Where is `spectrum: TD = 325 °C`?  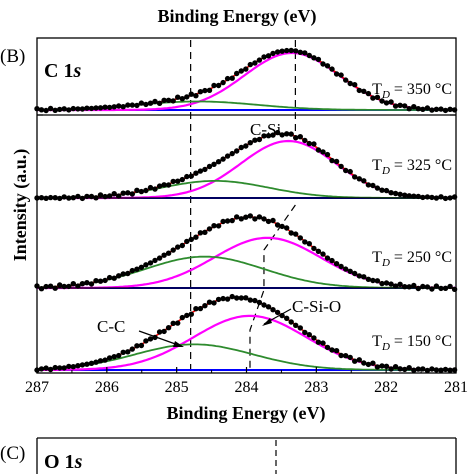 spectrum: TD = 325 °C is located at coordinates (246, 165).